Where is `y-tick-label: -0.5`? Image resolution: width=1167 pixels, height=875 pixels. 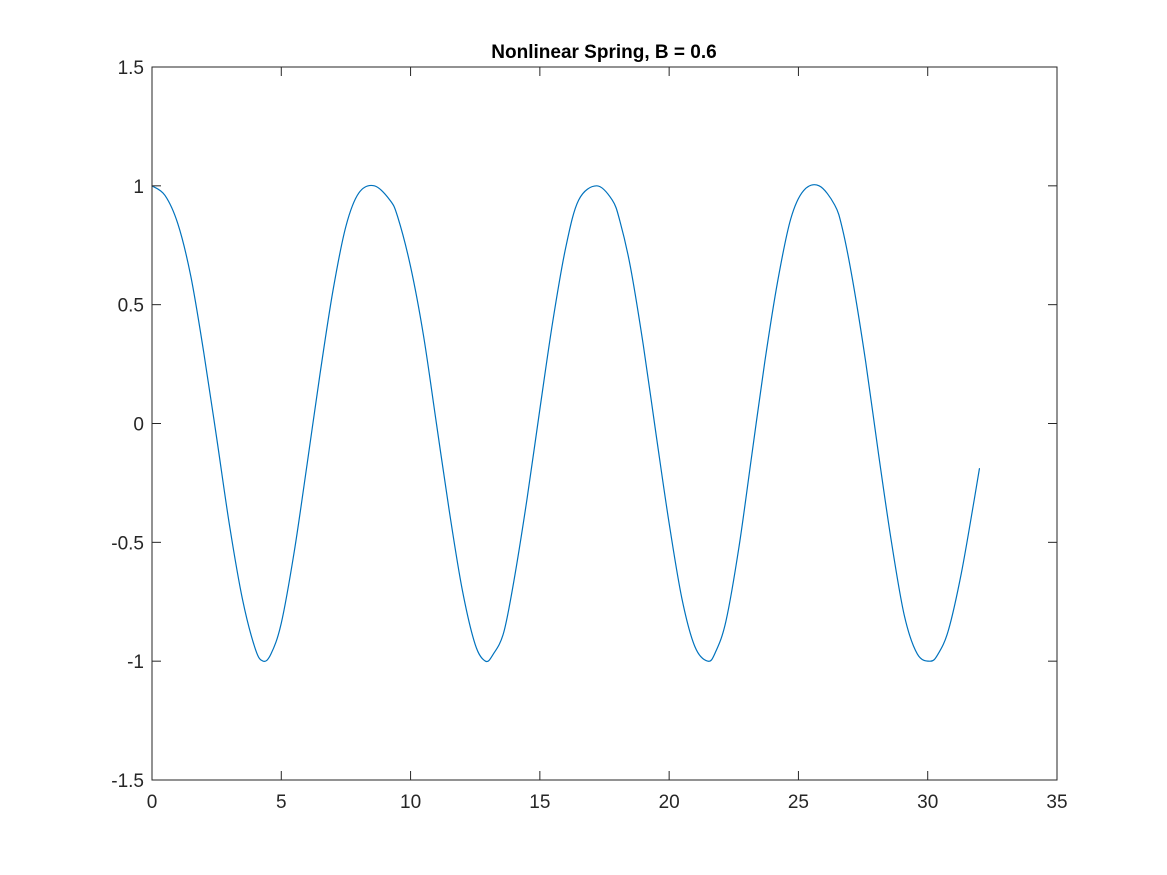
y-tick-label: -0.5 is located at coordinates (127, 543).